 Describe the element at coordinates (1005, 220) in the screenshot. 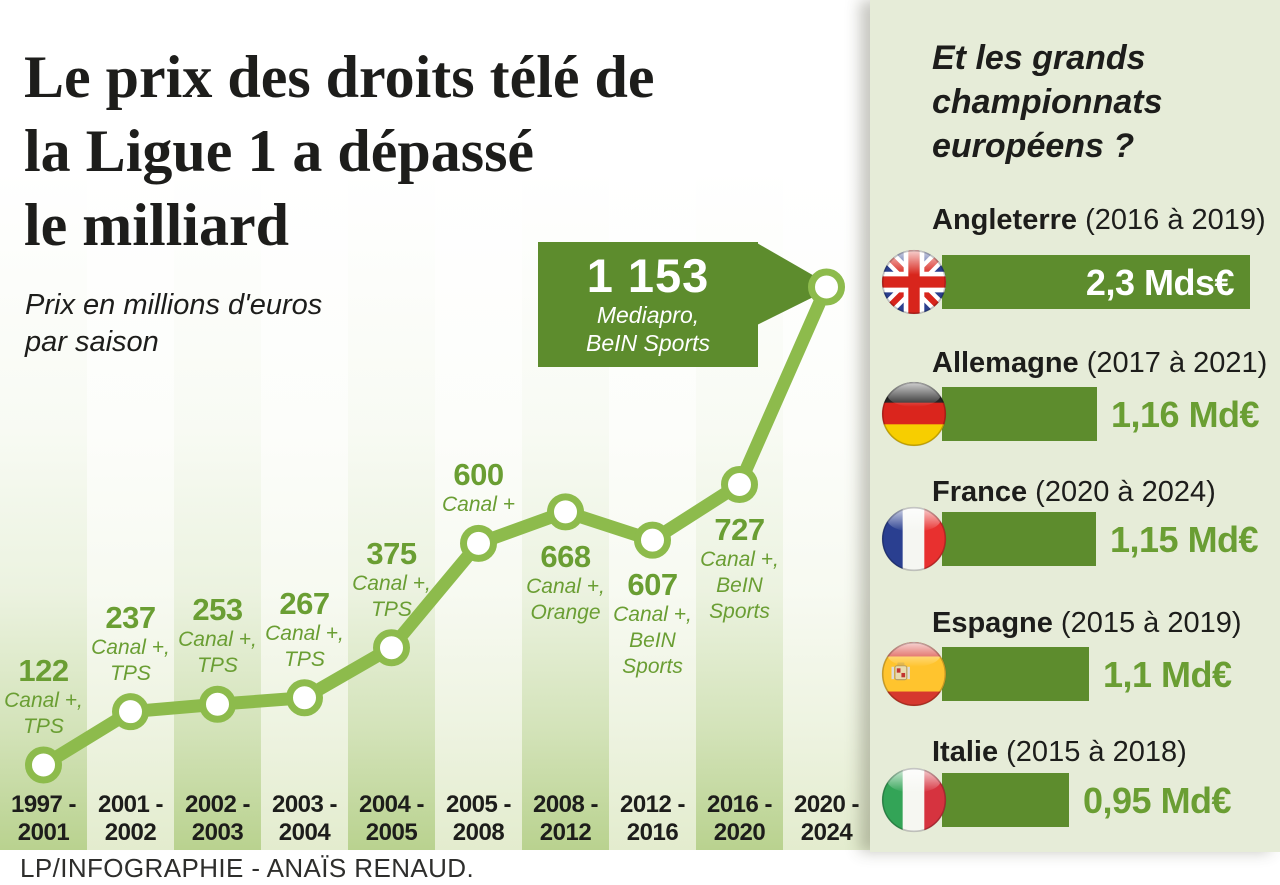

I see `country-name: Angleterre` at that location.